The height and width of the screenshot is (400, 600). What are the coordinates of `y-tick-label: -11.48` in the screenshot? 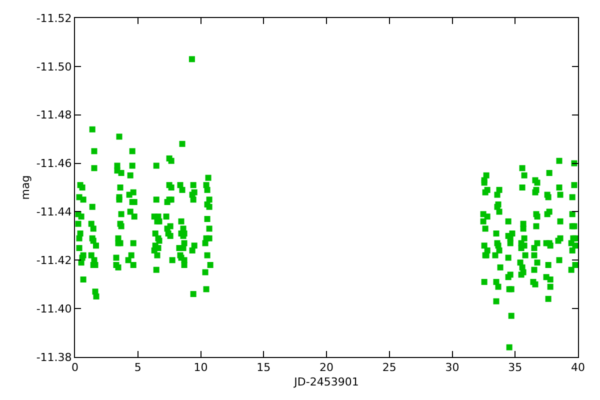 It's located at (54, 115).